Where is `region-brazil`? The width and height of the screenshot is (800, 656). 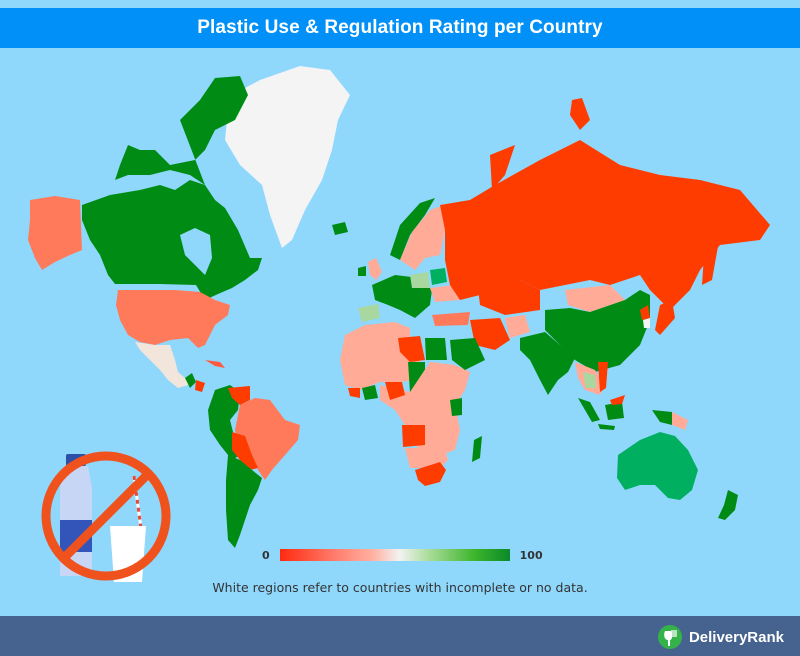
region-brazil is located at coordinates (267, 439).